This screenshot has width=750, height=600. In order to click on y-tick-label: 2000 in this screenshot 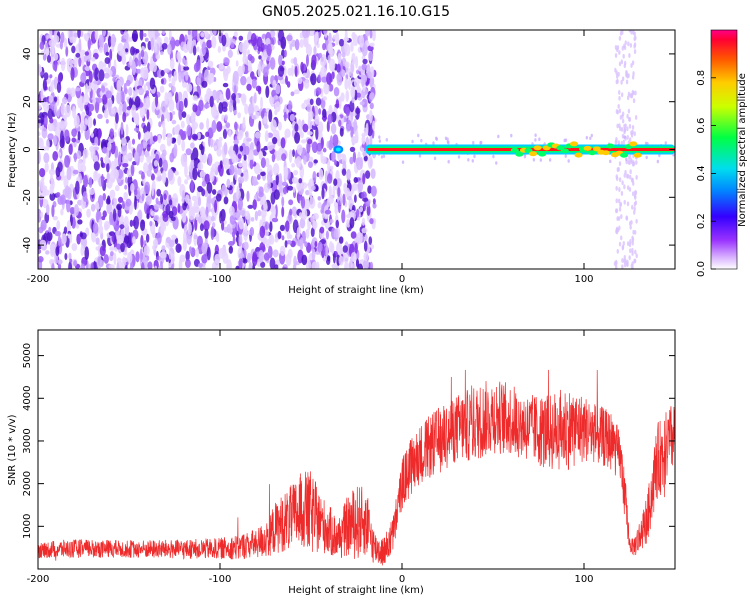, I will do `click(27, 483)`.